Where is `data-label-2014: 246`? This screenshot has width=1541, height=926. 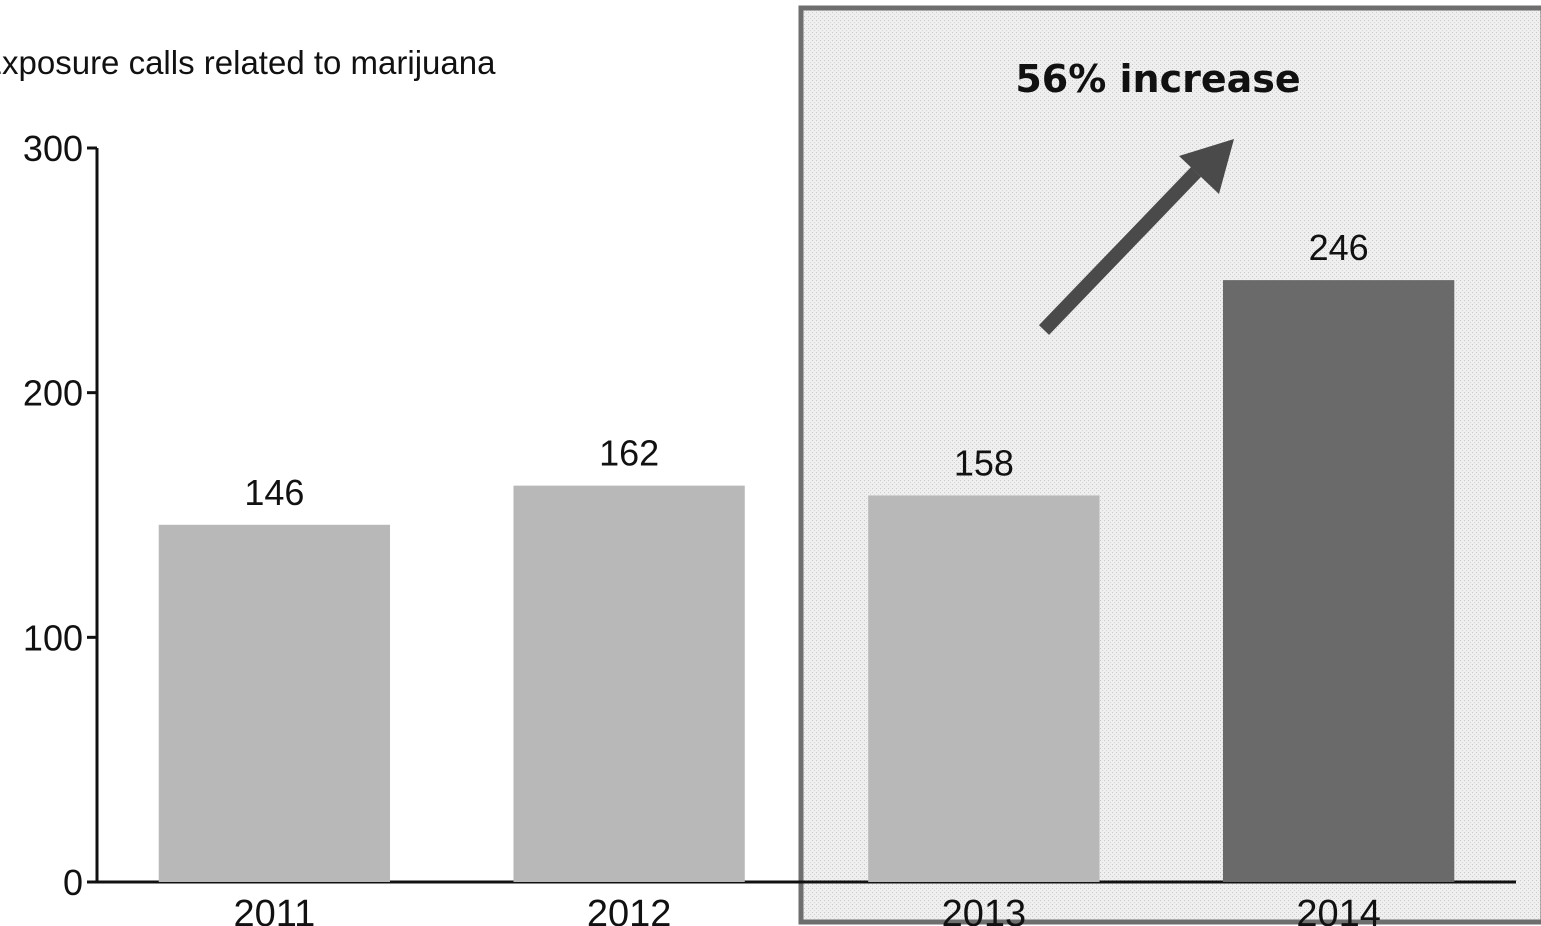
data-label-2014: 246 is located at coordinates (1339, 247).